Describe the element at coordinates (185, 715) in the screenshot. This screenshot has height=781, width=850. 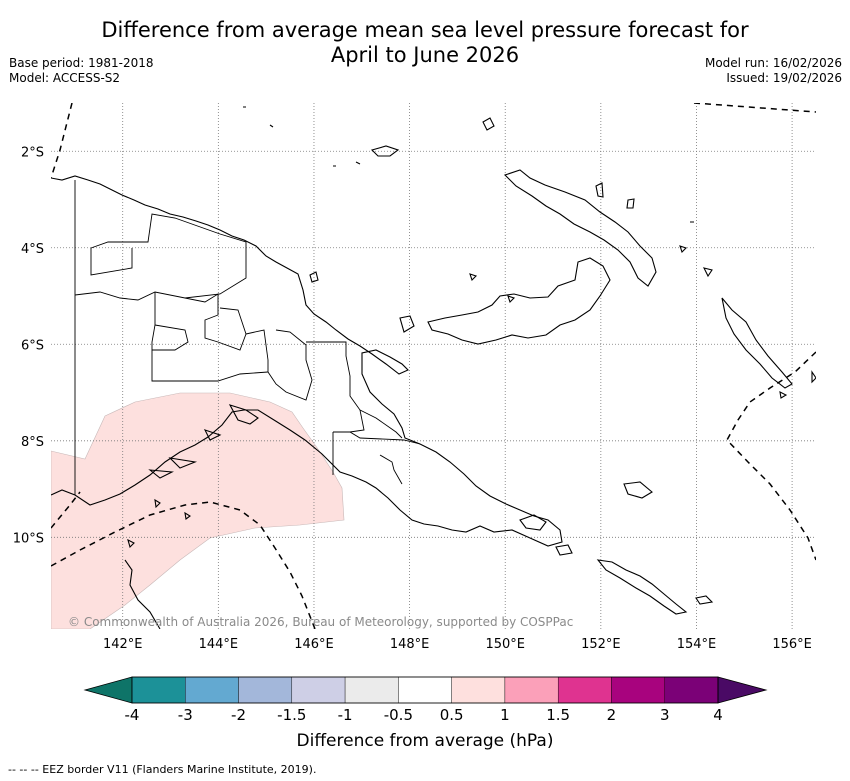
I see `colorbar-tick-label: -3` at that location.